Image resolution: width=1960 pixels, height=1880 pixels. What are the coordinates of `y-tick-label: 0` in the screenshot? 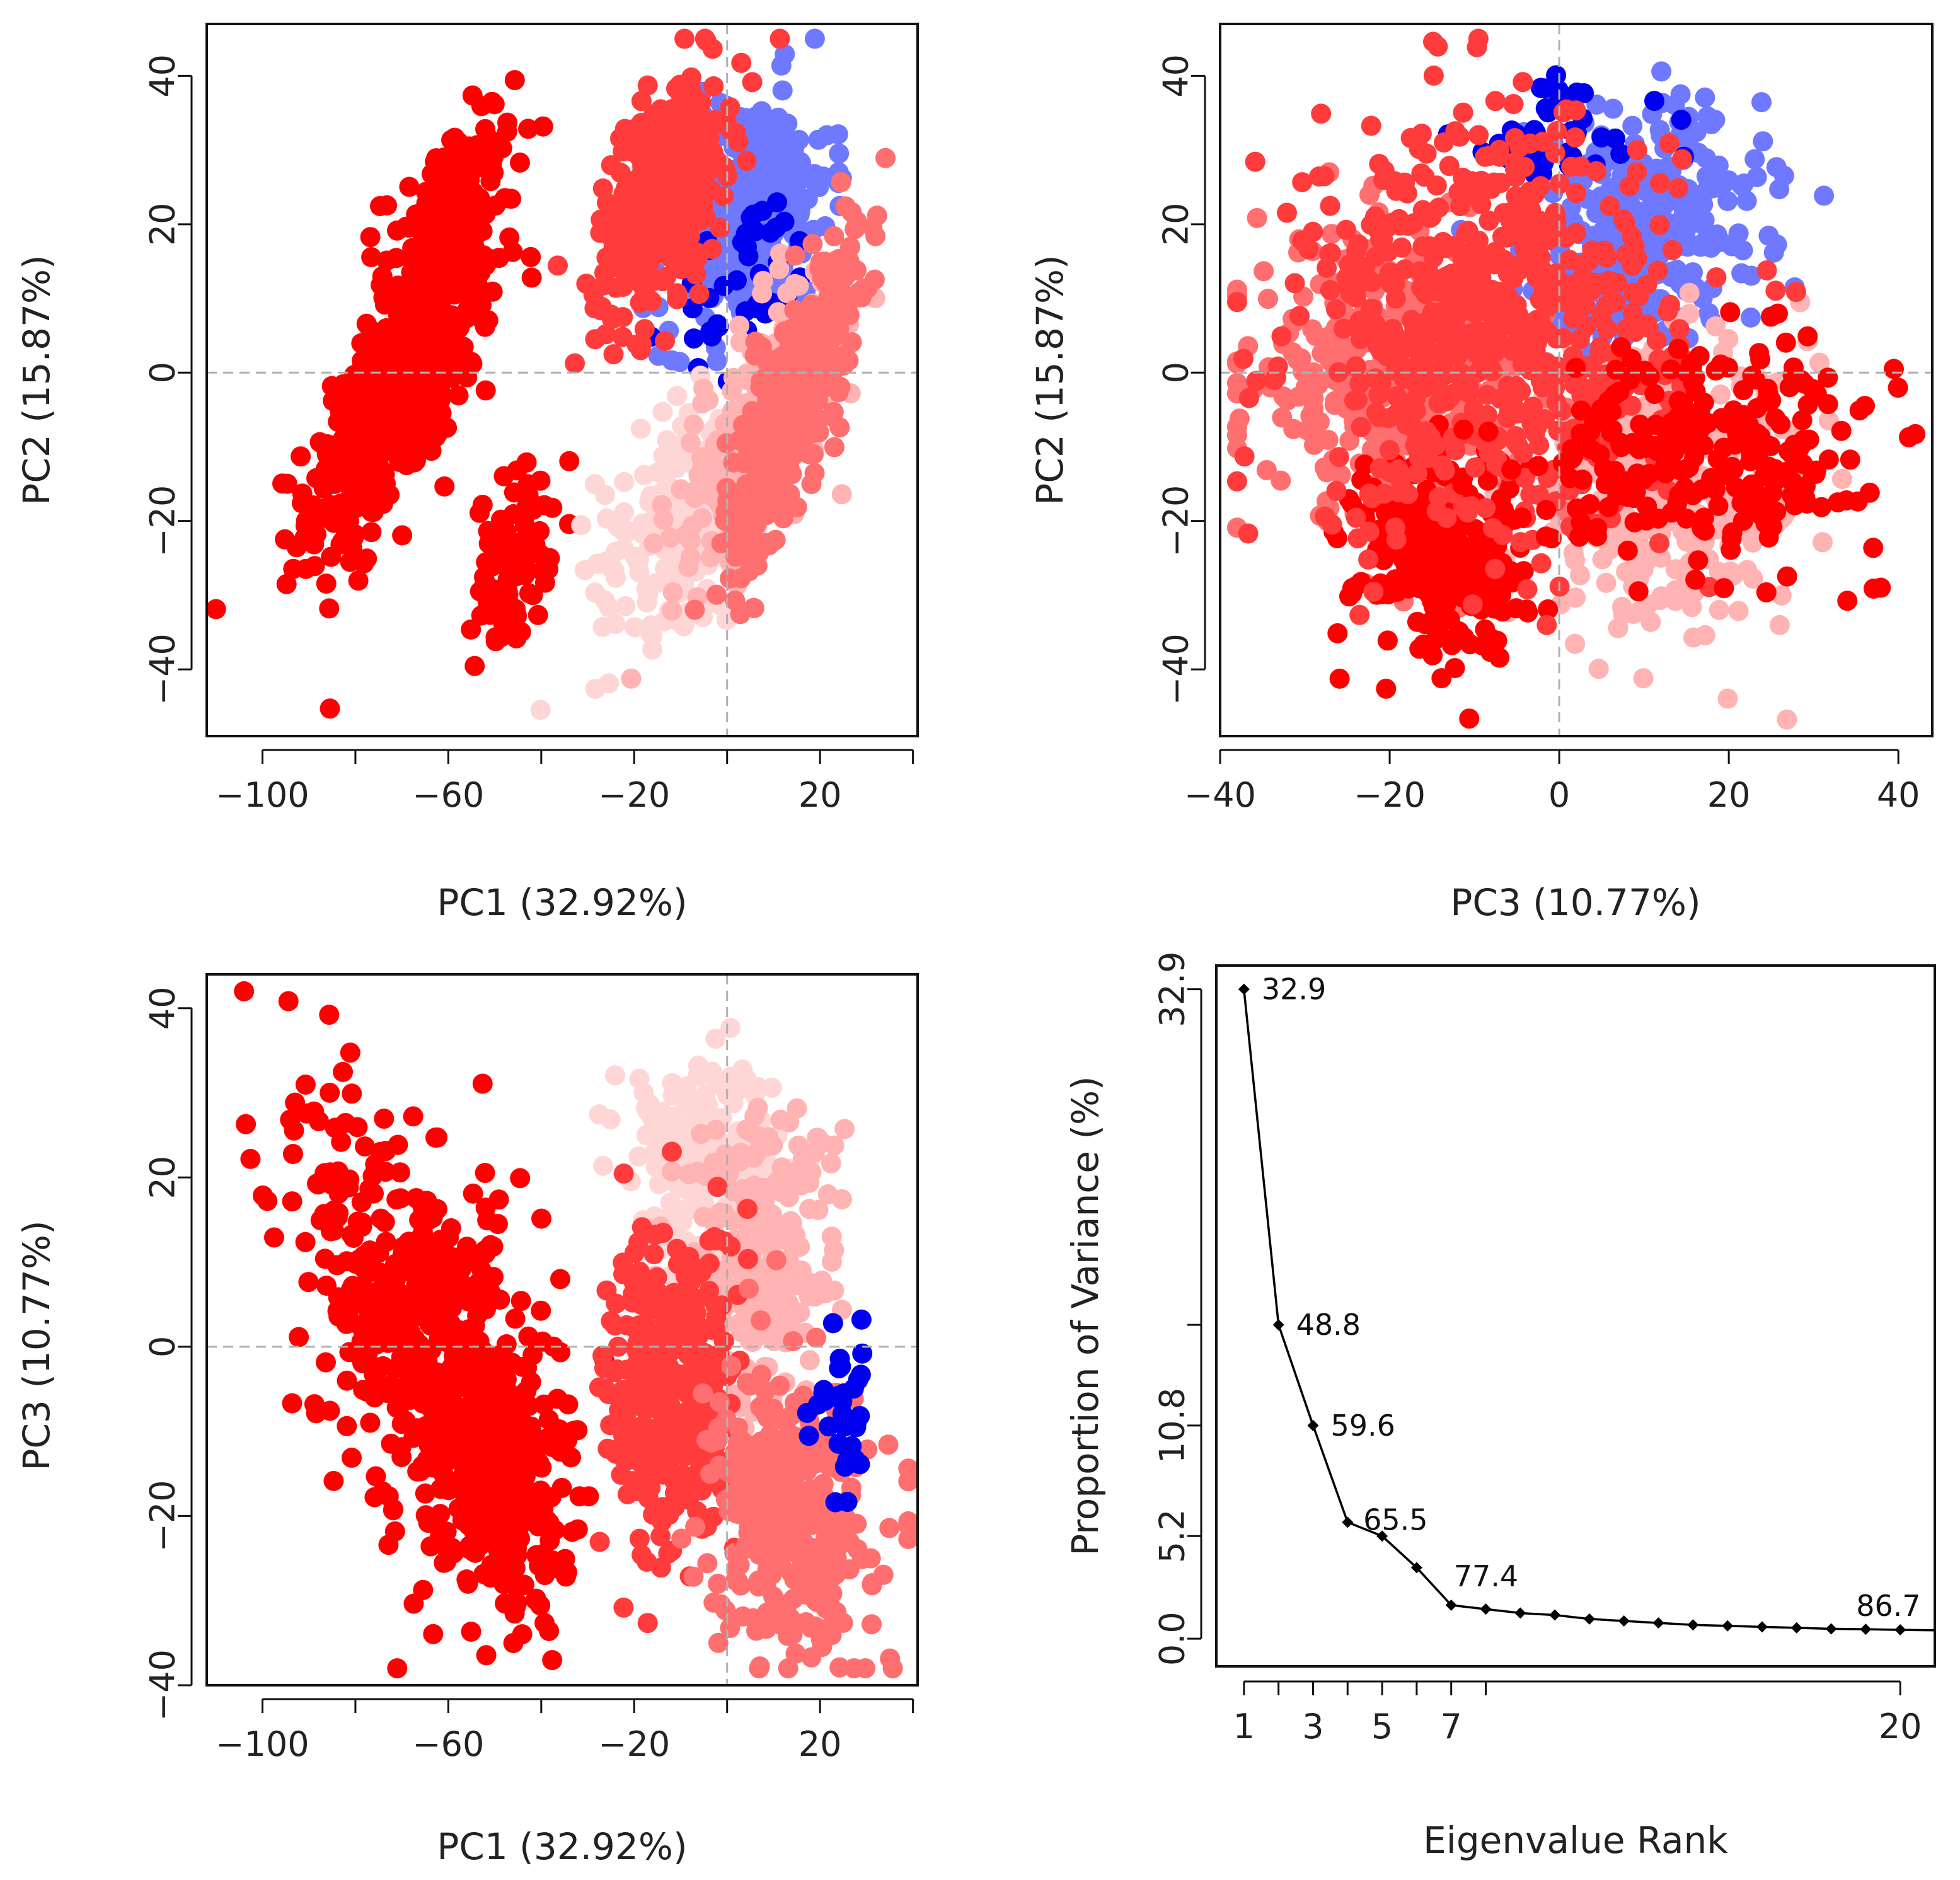 It's located at (163, 373).